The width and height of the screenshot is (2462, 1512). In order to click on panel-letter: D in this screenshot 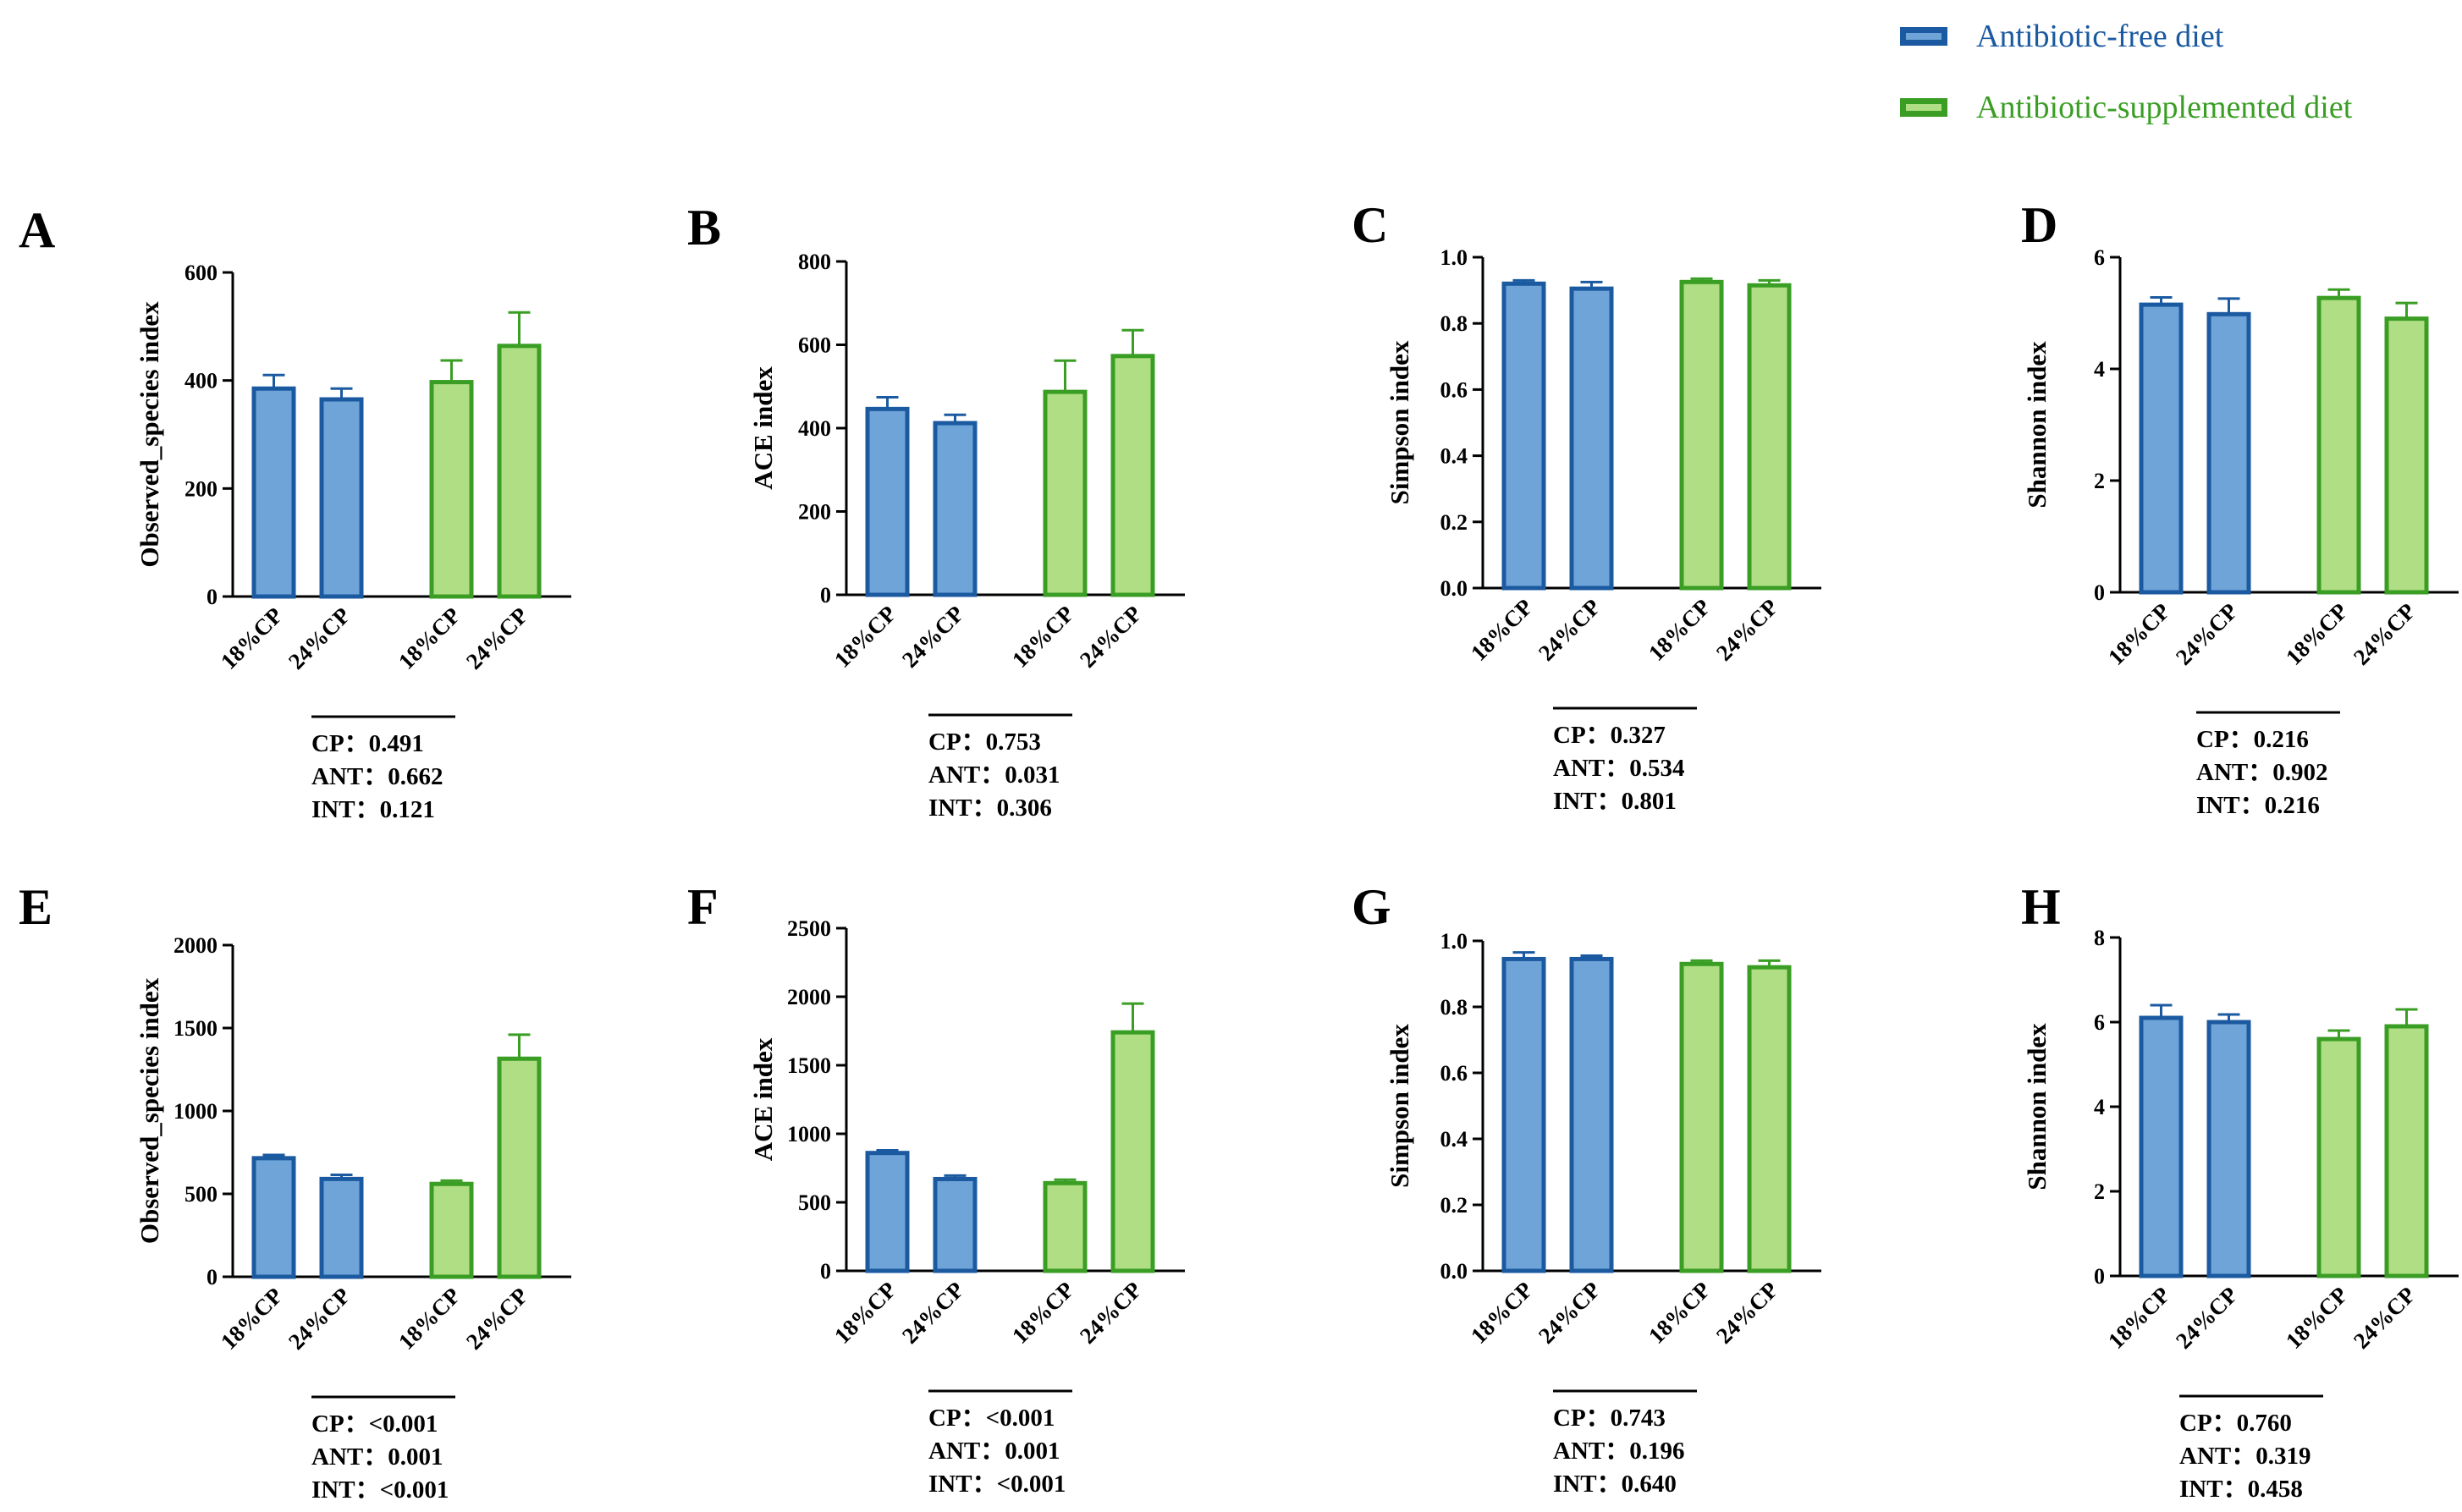, I will do `click(2039, 225)`.